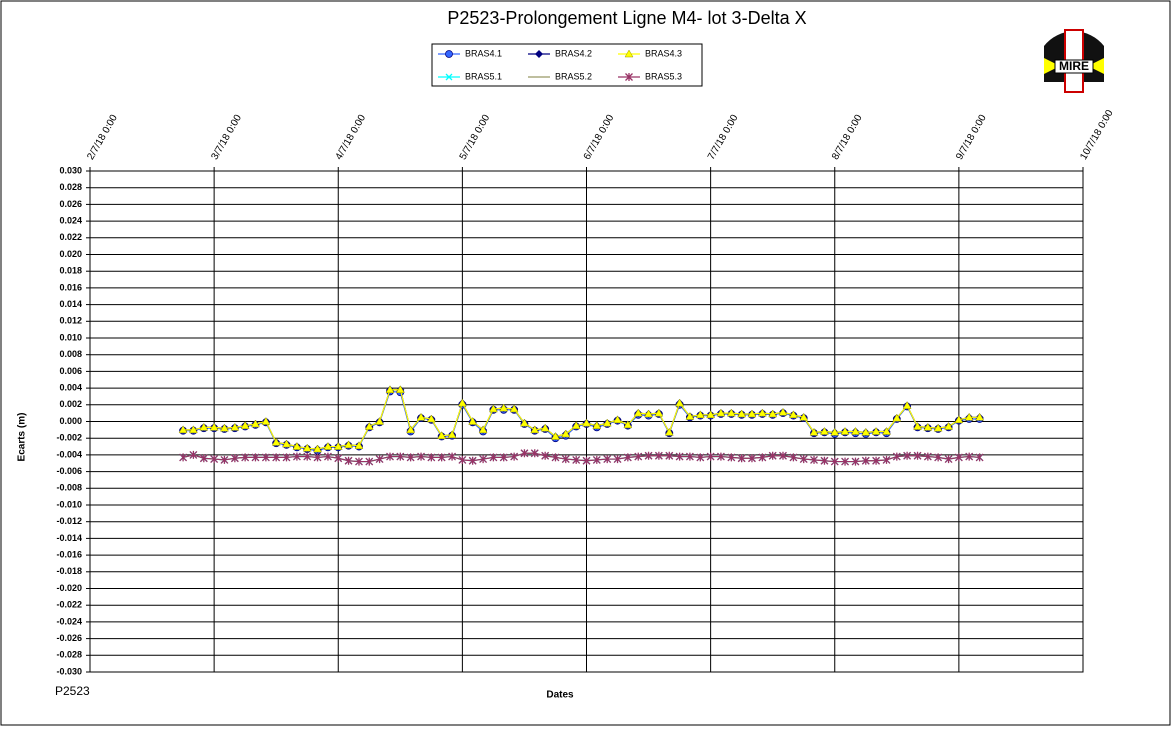 The width and height of the screenshot is (1171, 731). Describe the element at coordinates (573, 53) in the screenshot. I see `legend-label: BRAS4.2` at that location.